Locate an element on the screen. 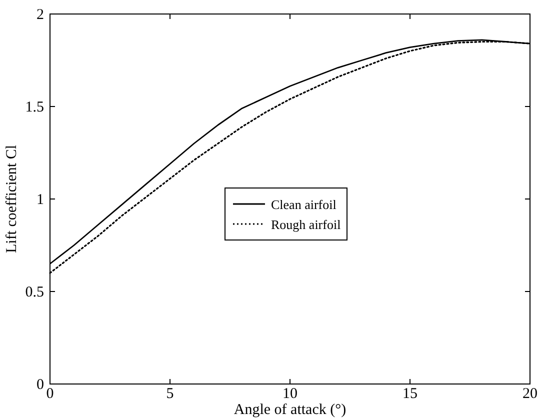 This screenshot has width=548, height=420. legend-label: Rough airfoil is located at coordinates (306, 224).